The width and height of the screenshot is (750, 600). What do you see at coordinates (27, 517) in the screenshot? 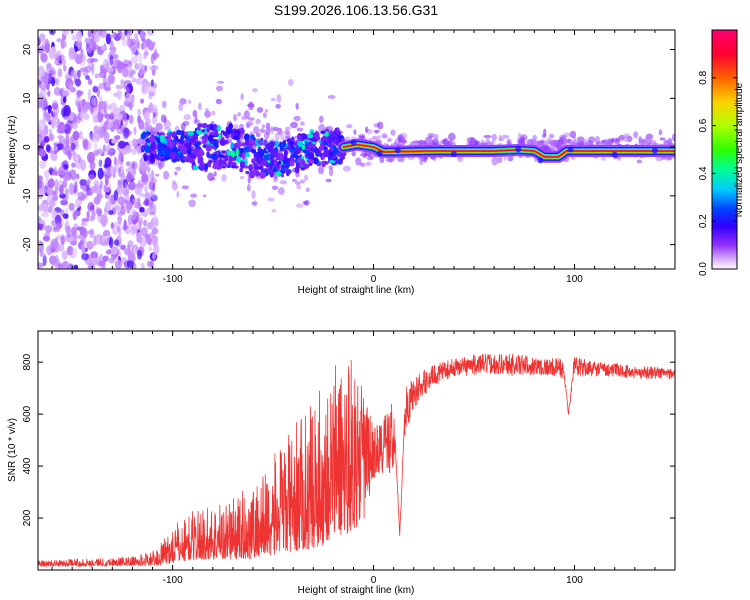
I see `snr-ytick-label: 200` at bounding box center [27, 517].